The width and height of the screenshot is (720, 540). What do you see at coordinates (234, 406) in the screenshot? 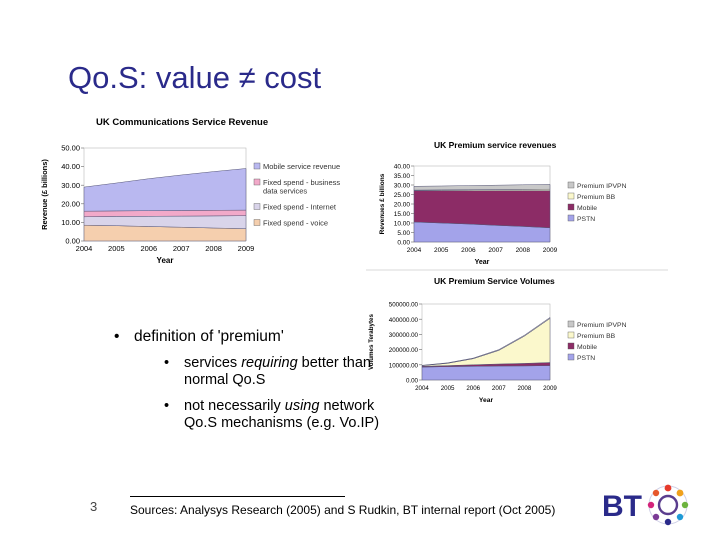
I see `sub-bullet-text: not necessarily` at bounding box center [234, 406].